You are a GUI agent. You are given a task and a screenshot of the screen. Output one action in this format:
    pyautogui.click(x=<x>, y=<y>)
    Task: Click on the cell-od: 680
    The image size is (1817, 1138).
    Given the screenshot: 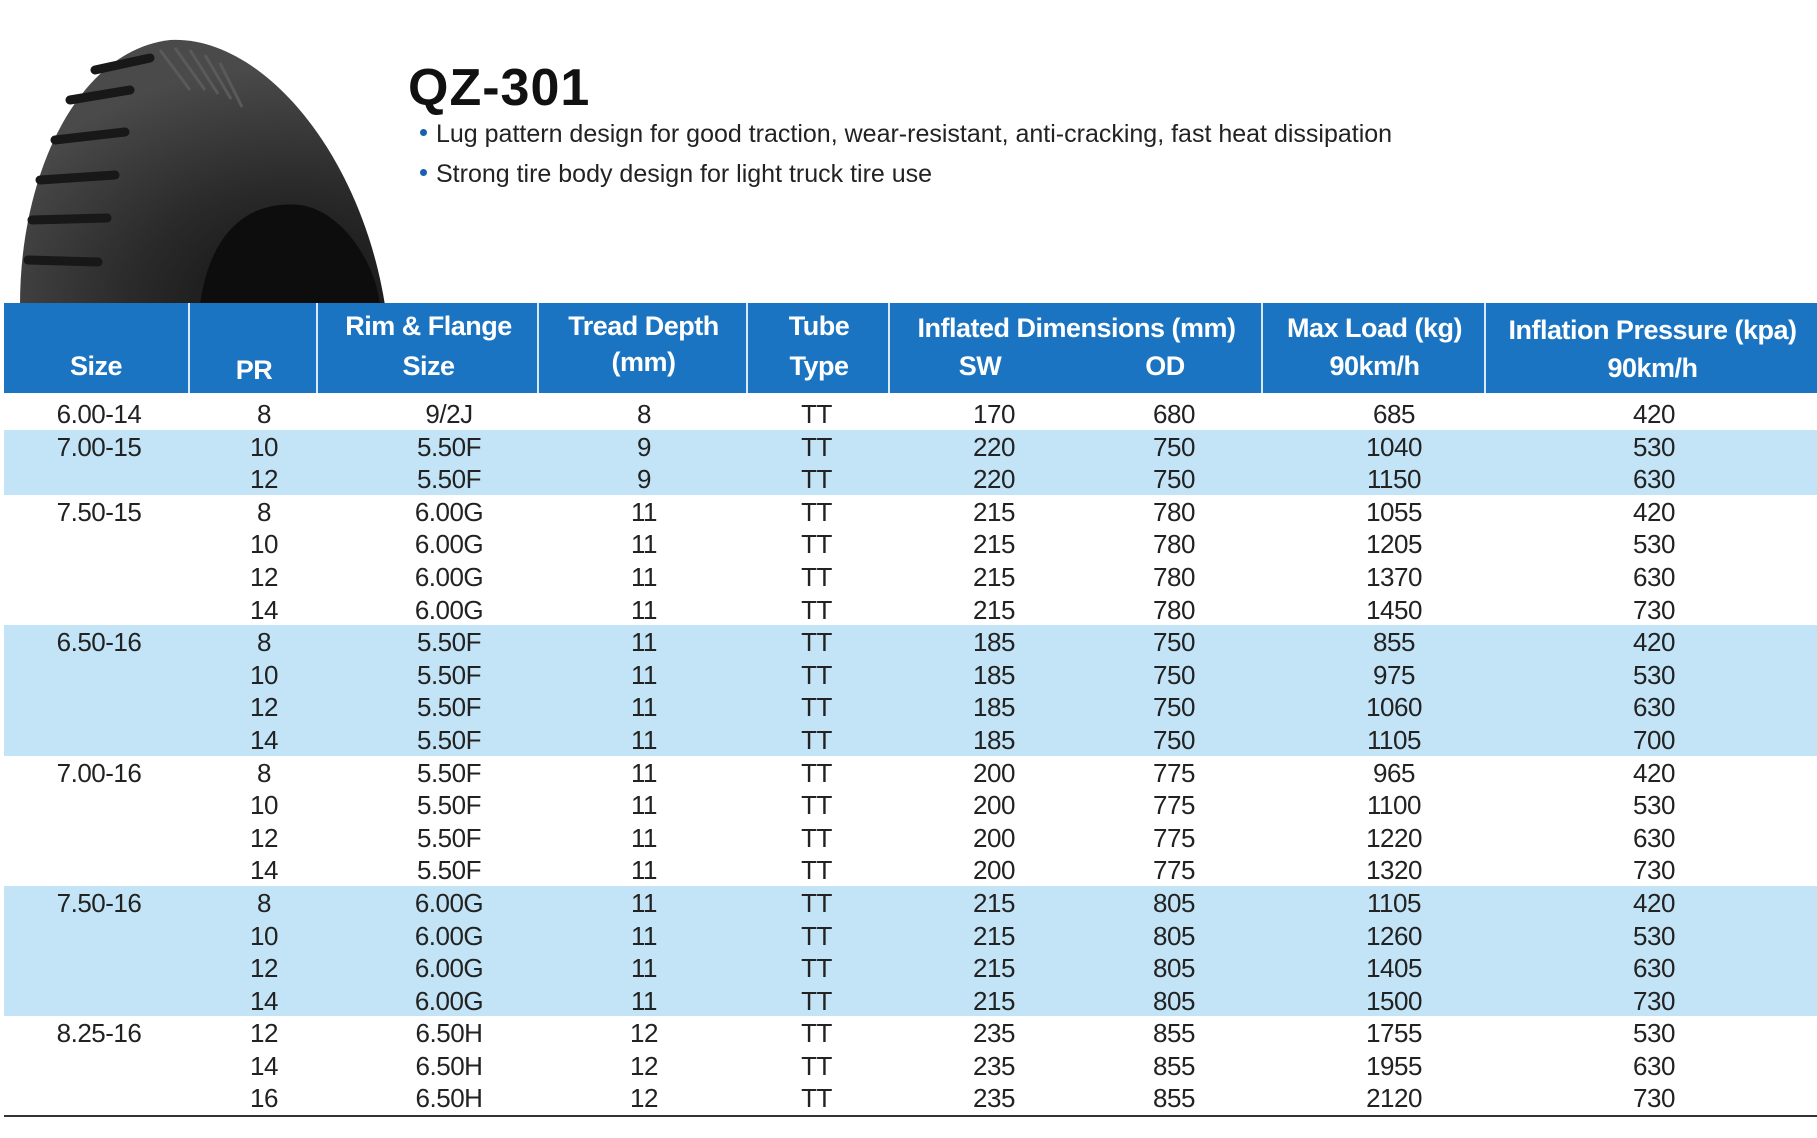 What is the action you would take?
    pyautogui.click(x=1174, y=414)
    